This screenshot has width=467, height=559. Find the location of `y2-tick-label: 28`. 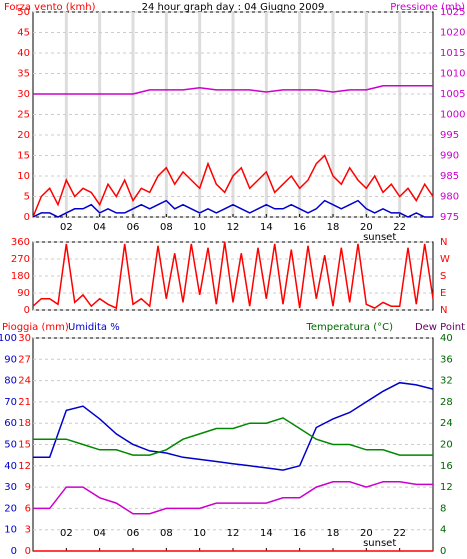

y2-tick-label: 28 is located at coordinates (446, 402).